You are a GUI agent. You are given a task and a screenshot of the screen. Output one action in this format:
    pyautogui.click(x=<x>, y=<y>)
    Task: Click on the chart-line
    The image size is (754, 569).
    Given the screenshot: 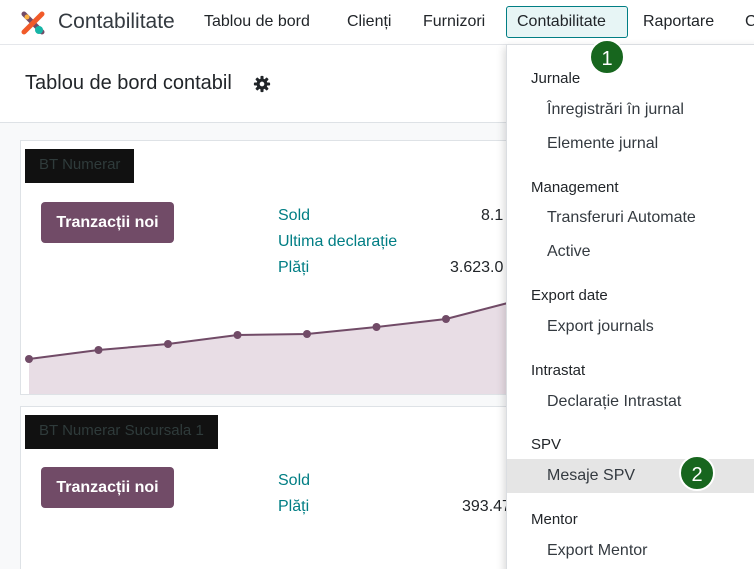 What is the action you would take?
    pyautogui.click(x=272, y=330)
    